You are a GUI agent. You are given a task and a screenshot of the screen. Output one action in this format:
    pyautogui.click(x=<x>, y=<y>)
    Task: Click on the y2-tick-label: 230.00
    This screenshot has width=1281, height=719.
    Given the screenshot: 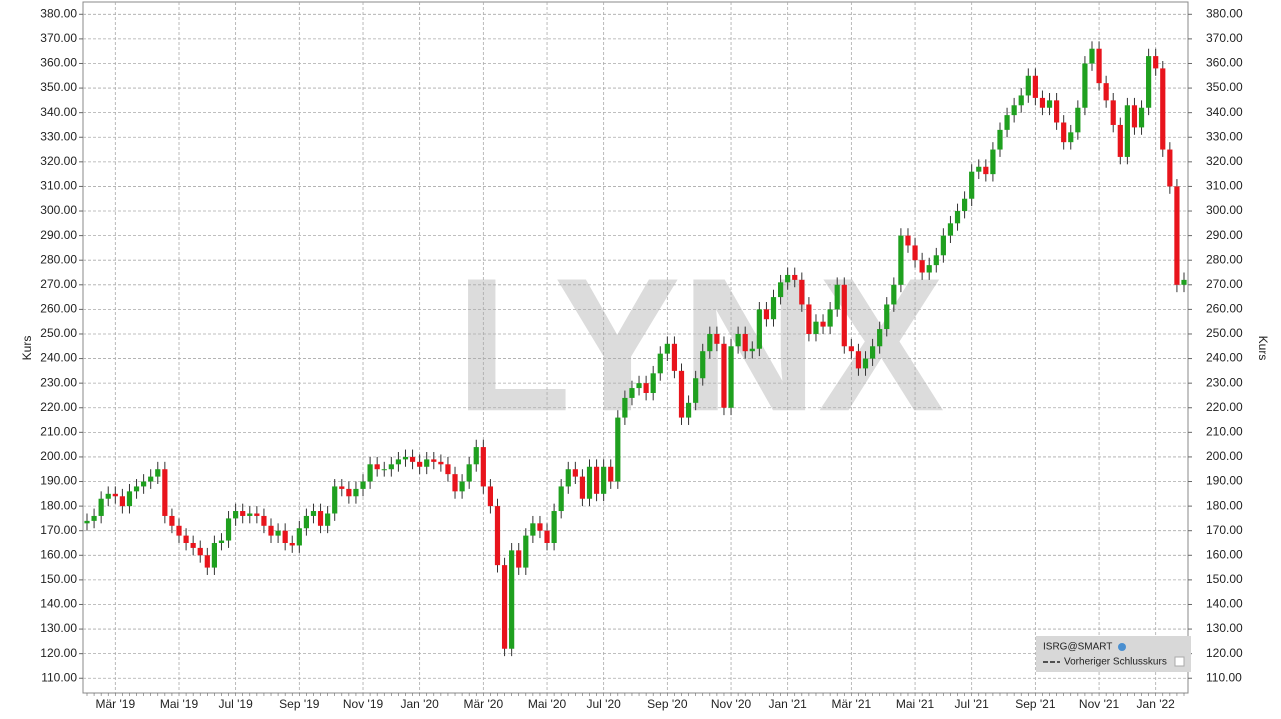 What is the action you would take?
    pyautogui.click(x=1224, y=382)
    